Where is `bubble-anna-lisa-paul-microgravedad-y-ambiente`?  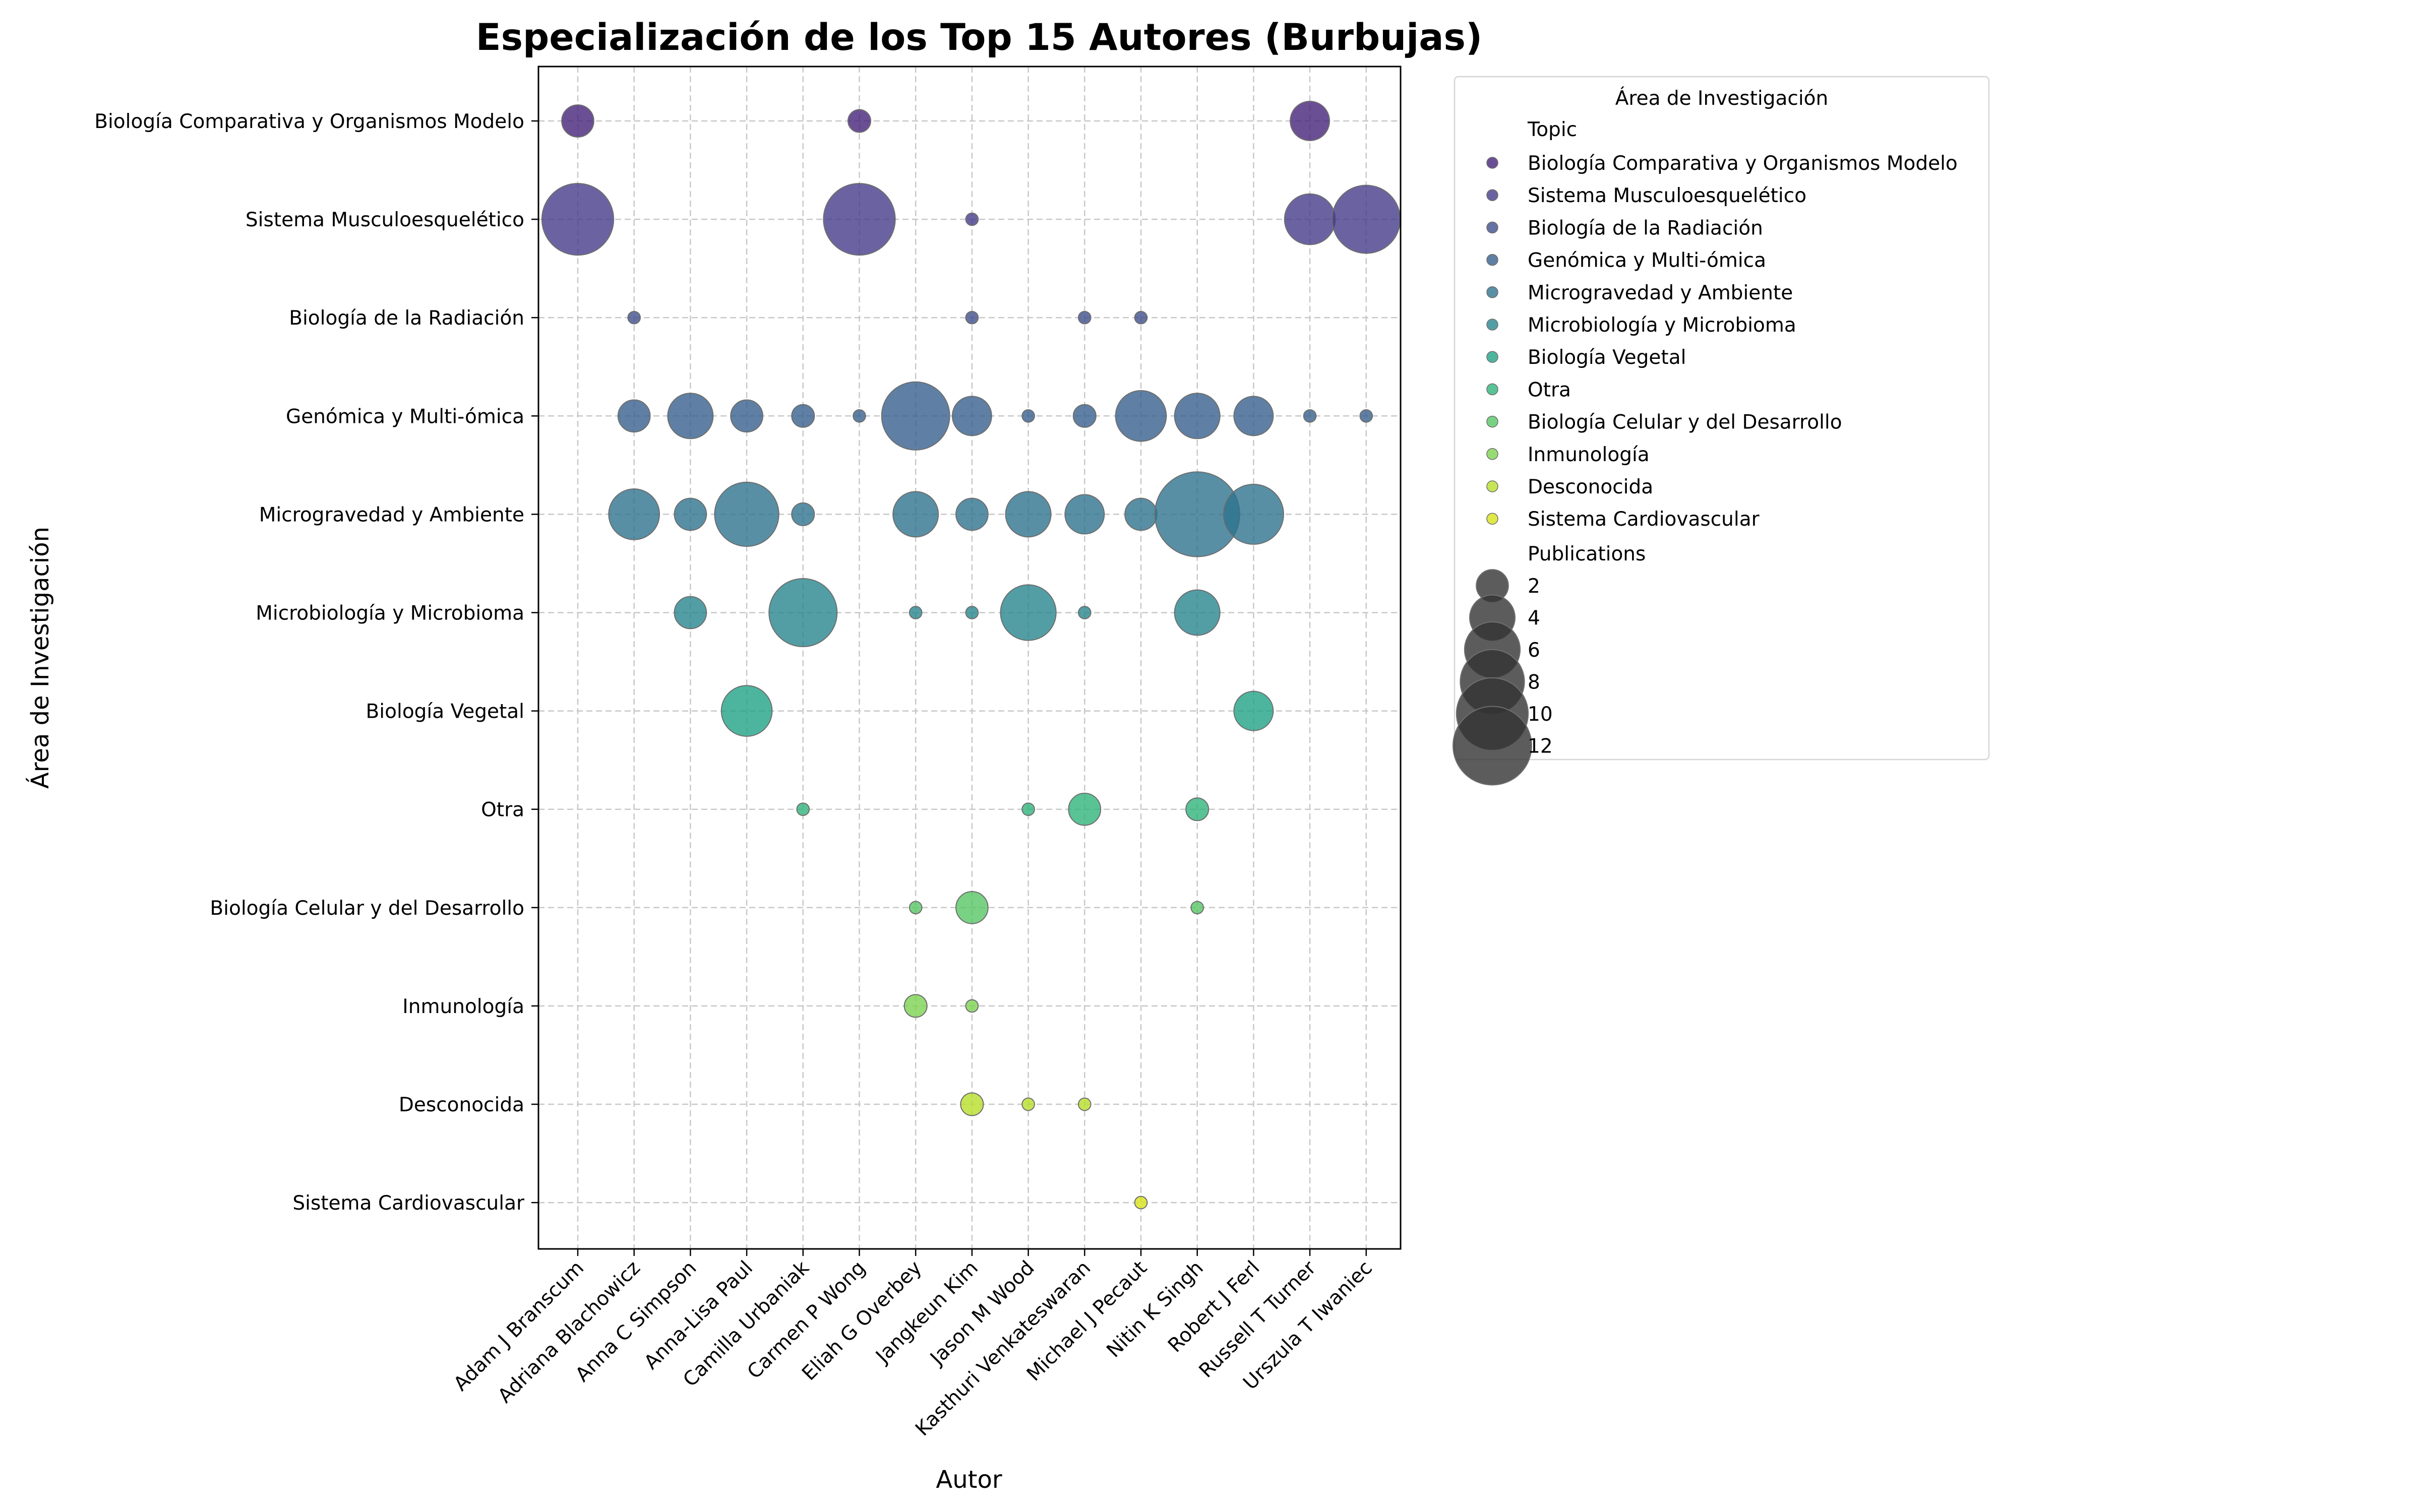 bubble-anna-lisa-paul-microgravedad-y-ambiente is located at coordinates (746, 514).